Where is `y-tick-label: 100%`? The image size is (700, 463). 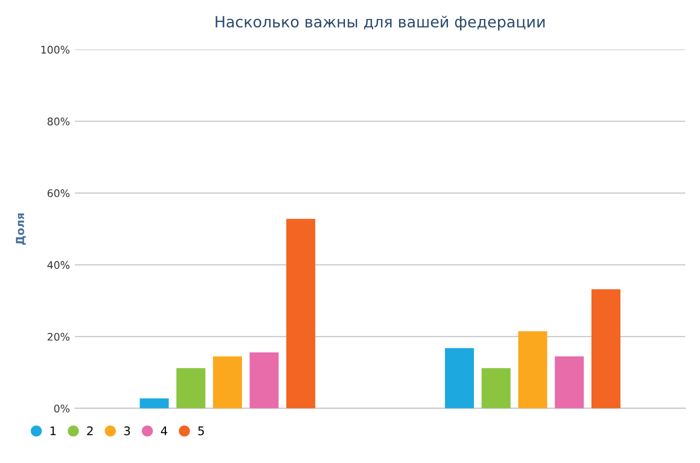
y-tick-label: 100% is located at coordinates (55, 50).